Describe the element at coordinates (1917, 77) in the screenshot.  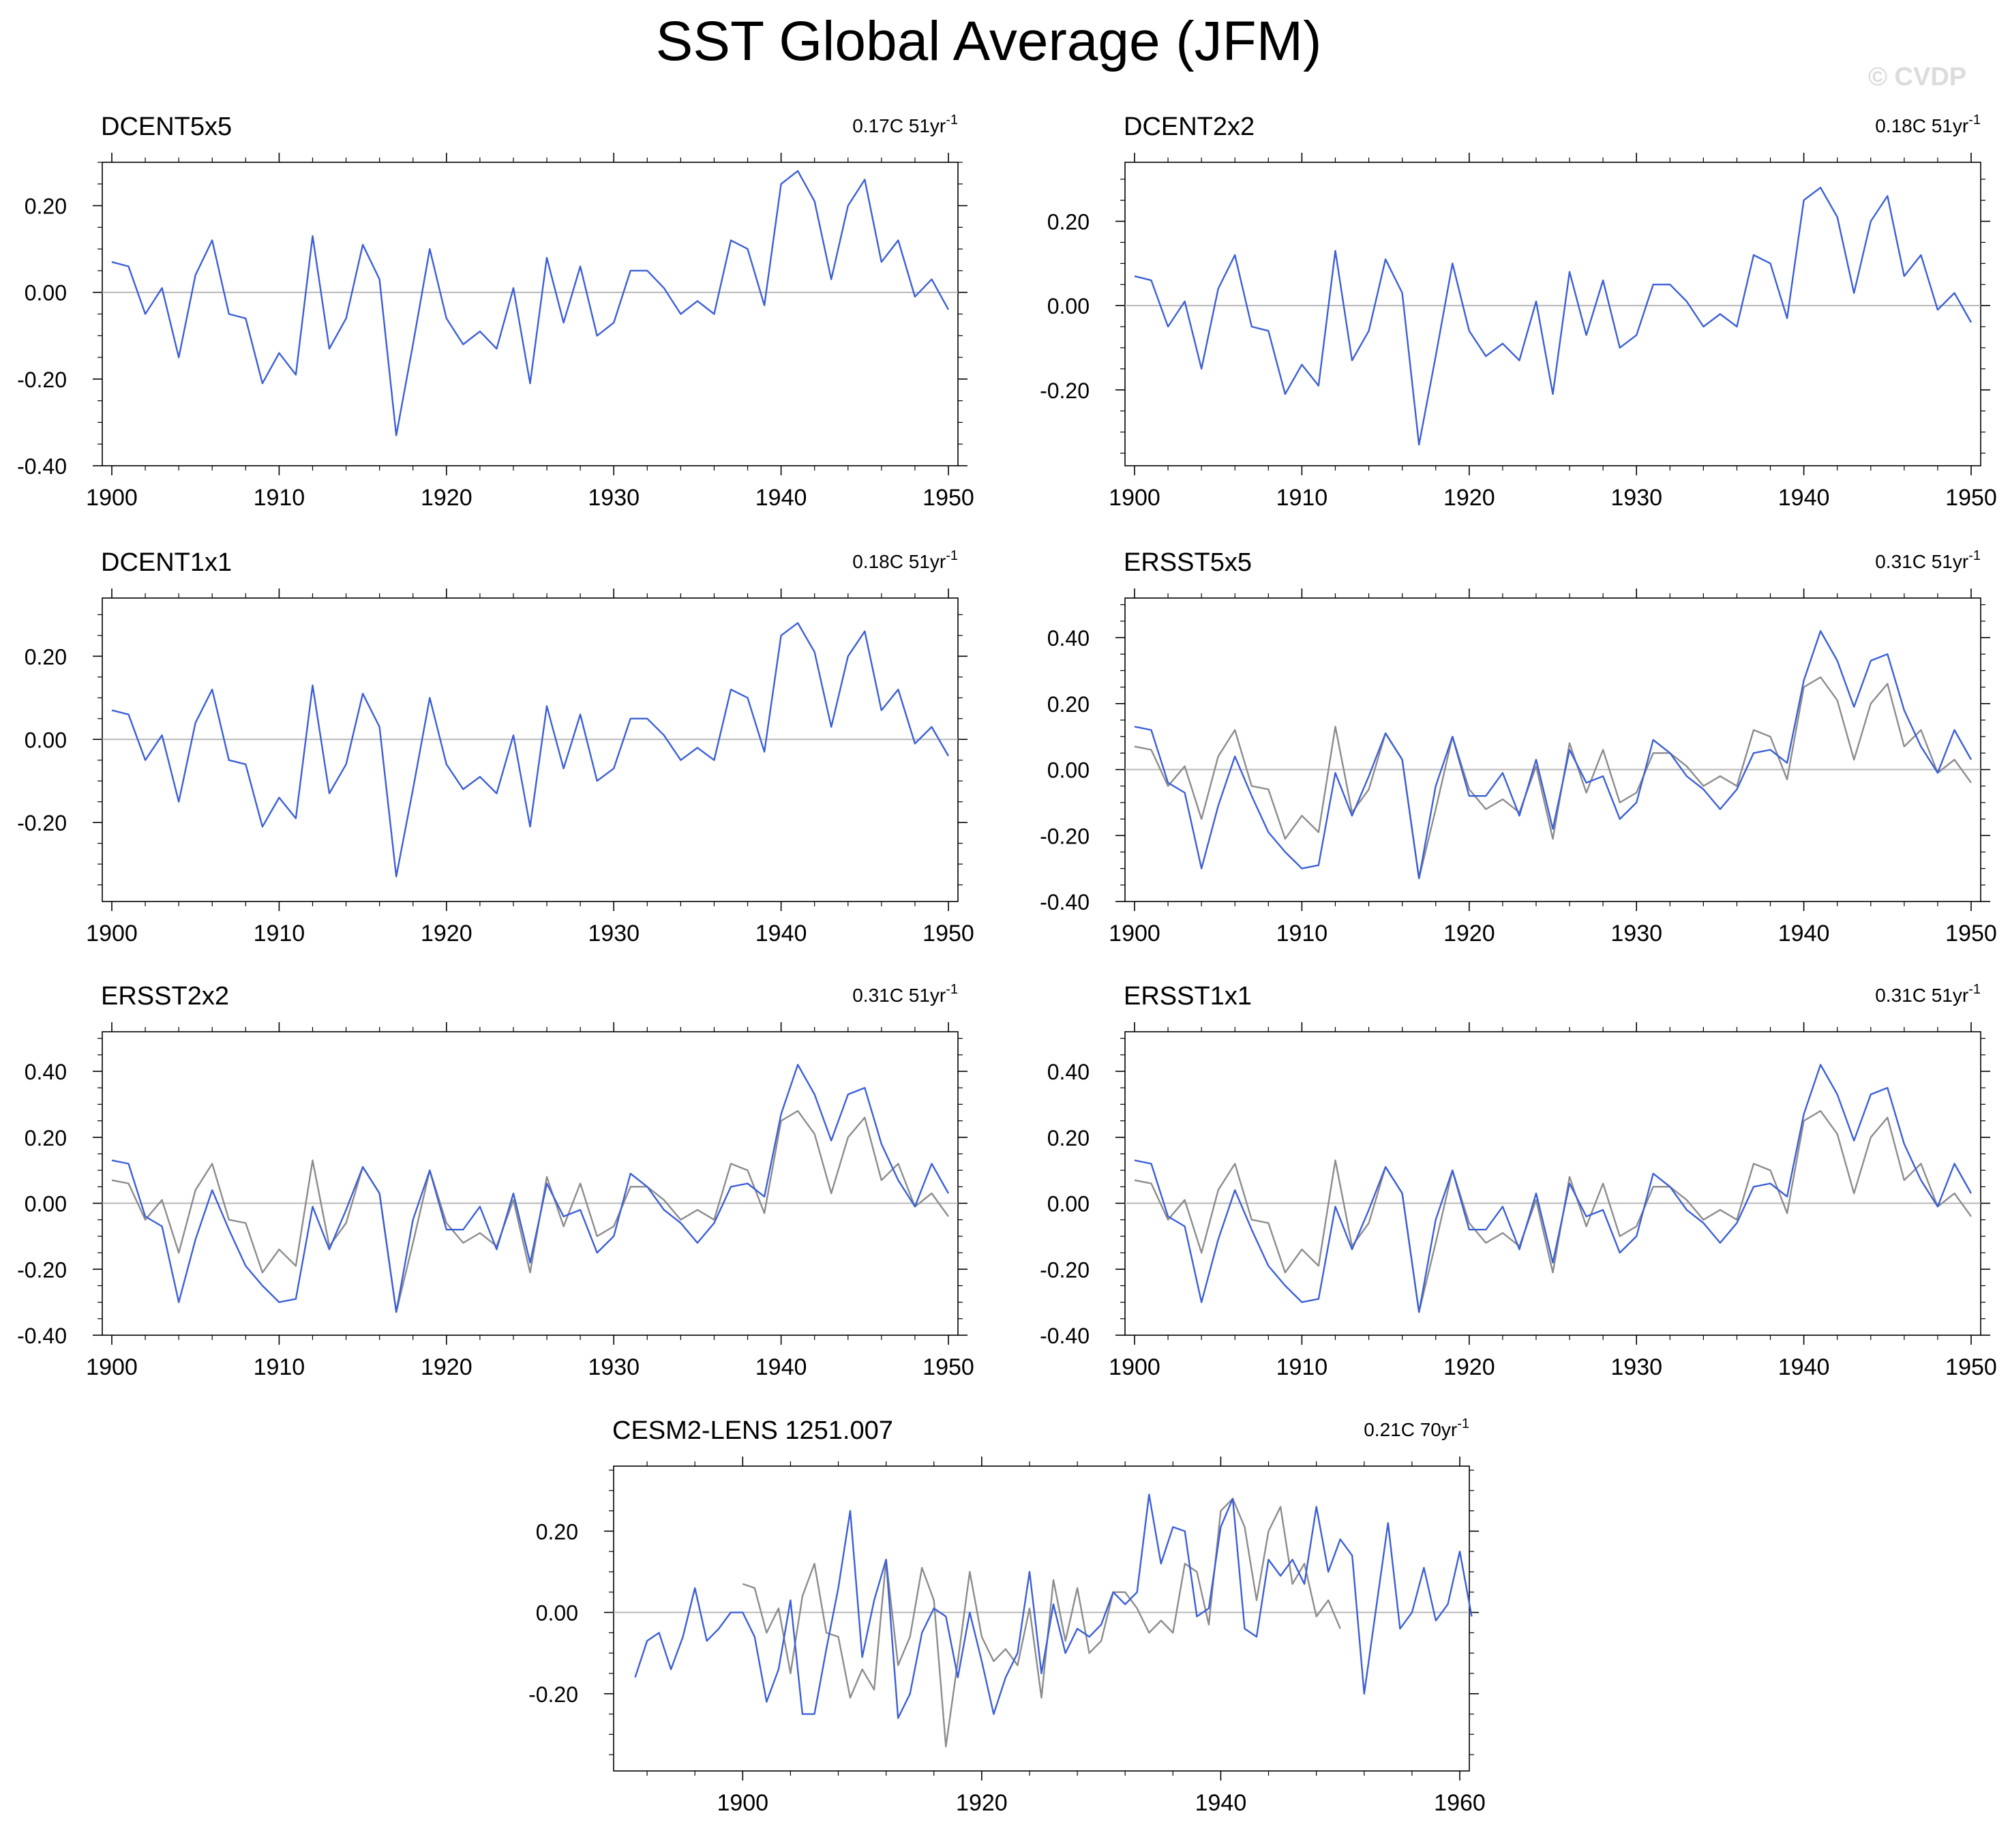
I see `watermark: © CVDP` at that location.